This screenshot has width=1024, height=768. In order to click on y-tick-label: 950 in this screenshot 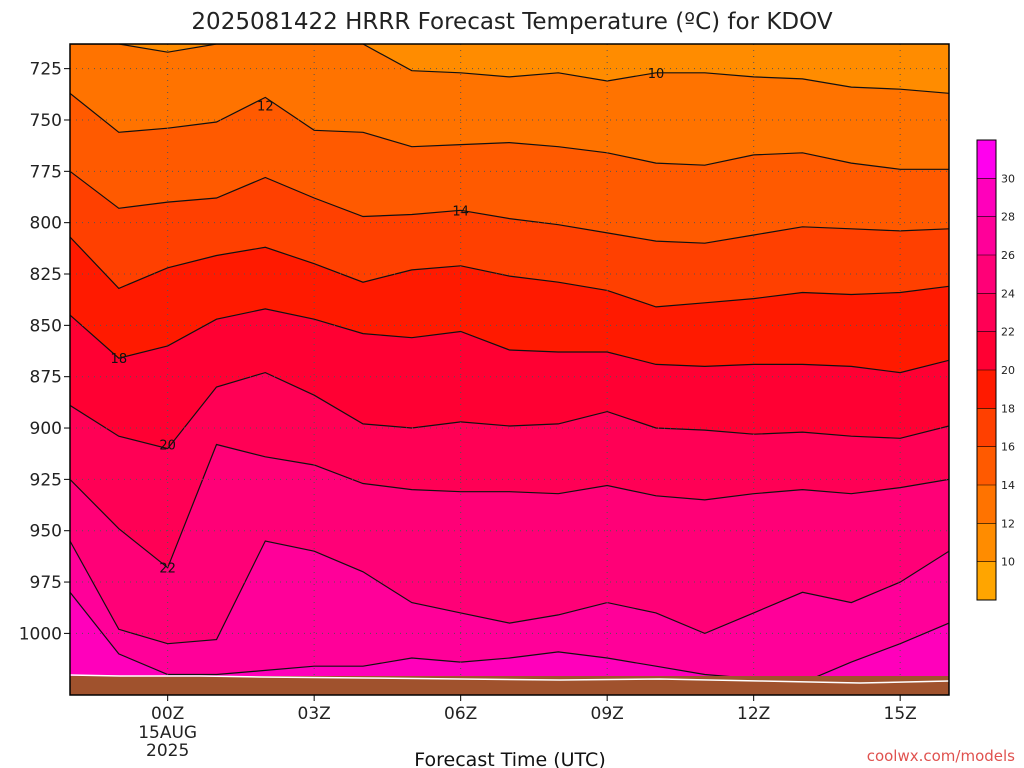, I will do `click(46, 532)`.